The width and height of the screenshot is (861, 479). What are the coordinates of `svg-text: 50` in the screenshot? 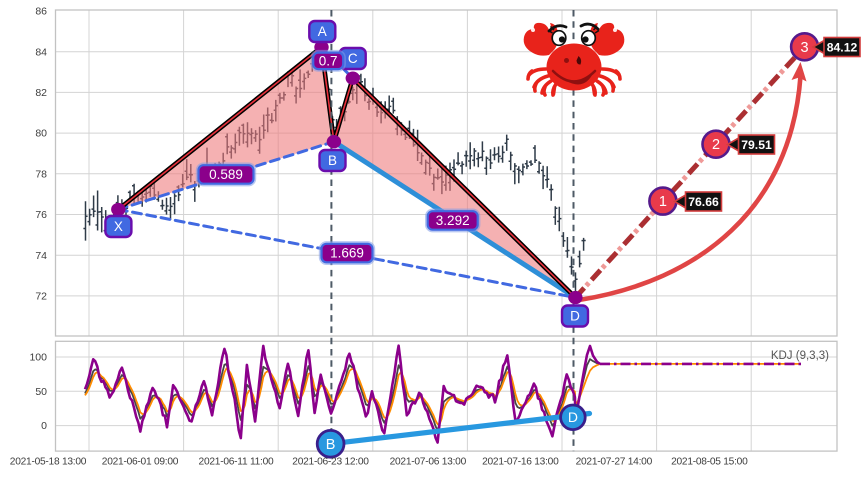 It's located at (41, 392).